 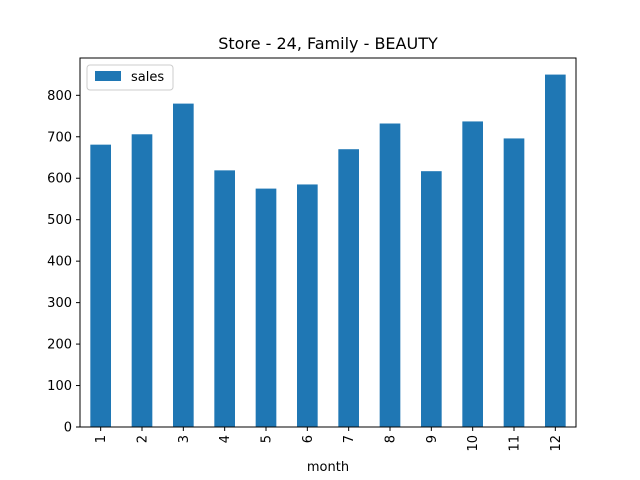 What do you see at coordinates (130, 77) in the screenshot?
I see `legend: sales` at bounding box center [130, 77].